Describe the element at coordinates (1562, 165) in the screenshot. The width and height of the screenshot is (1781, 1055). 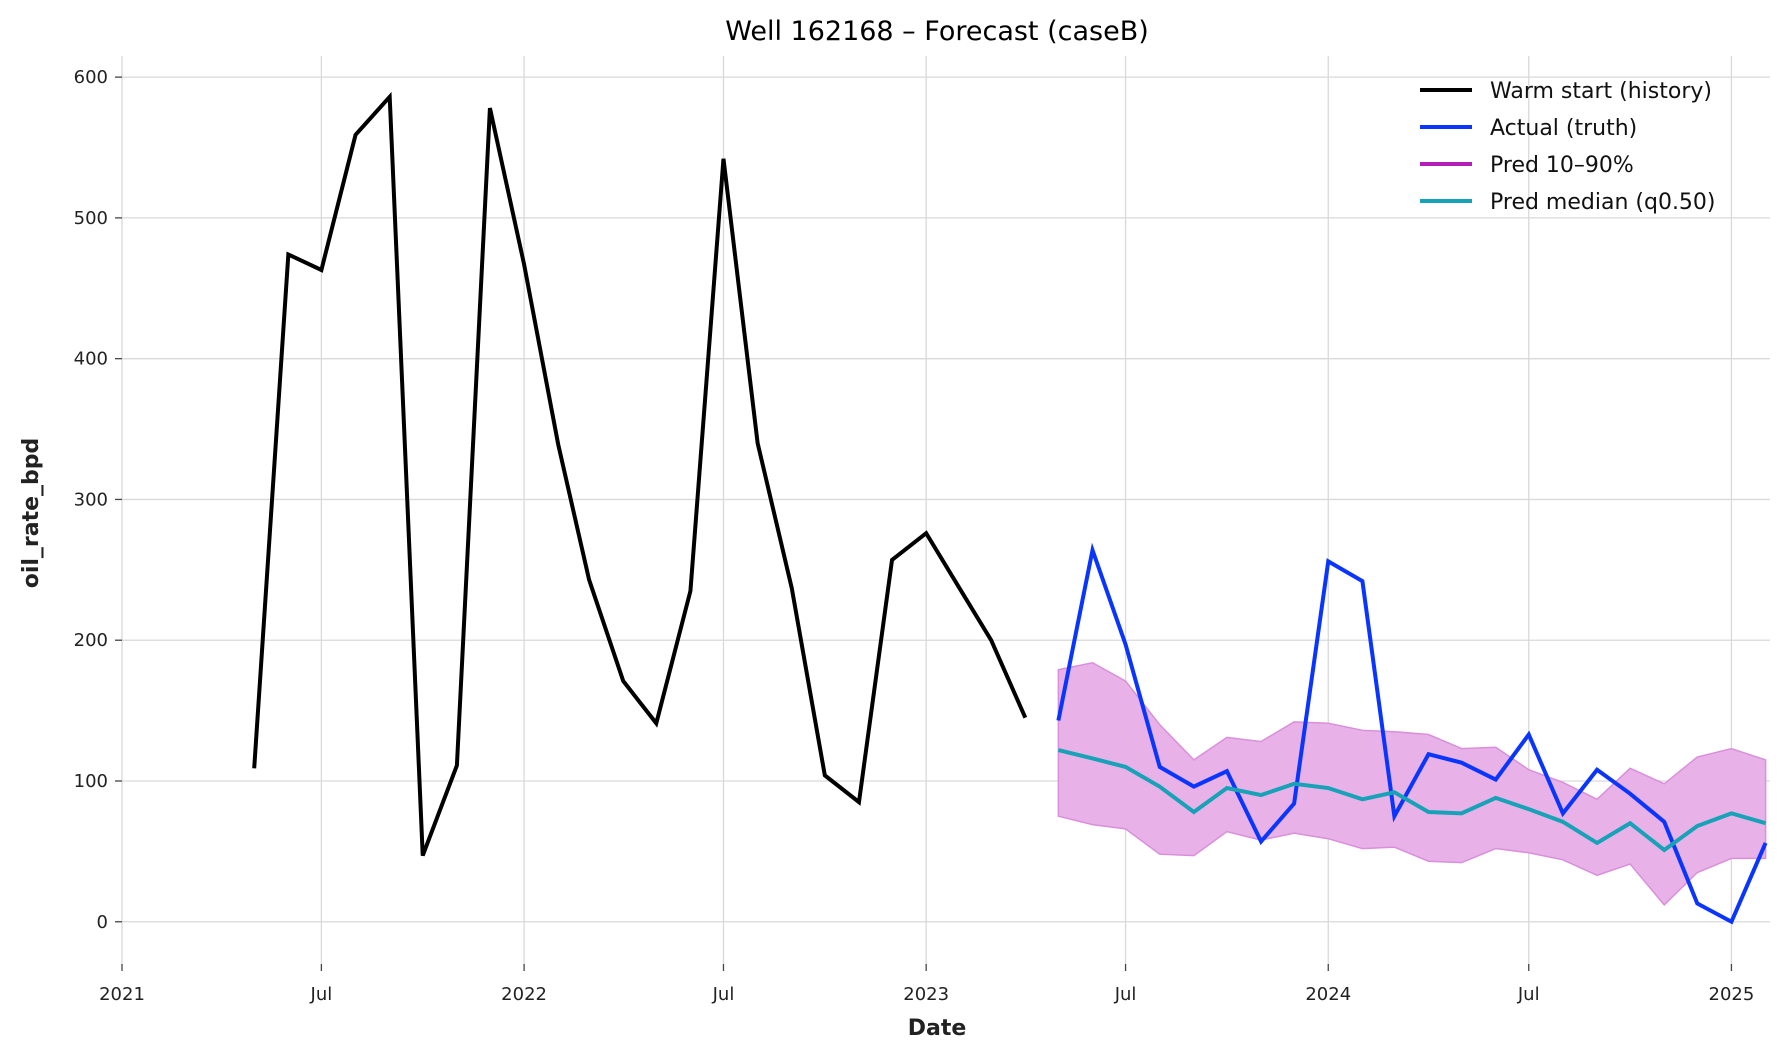
I see `legend-entry: Pred 10–90%` at that location.